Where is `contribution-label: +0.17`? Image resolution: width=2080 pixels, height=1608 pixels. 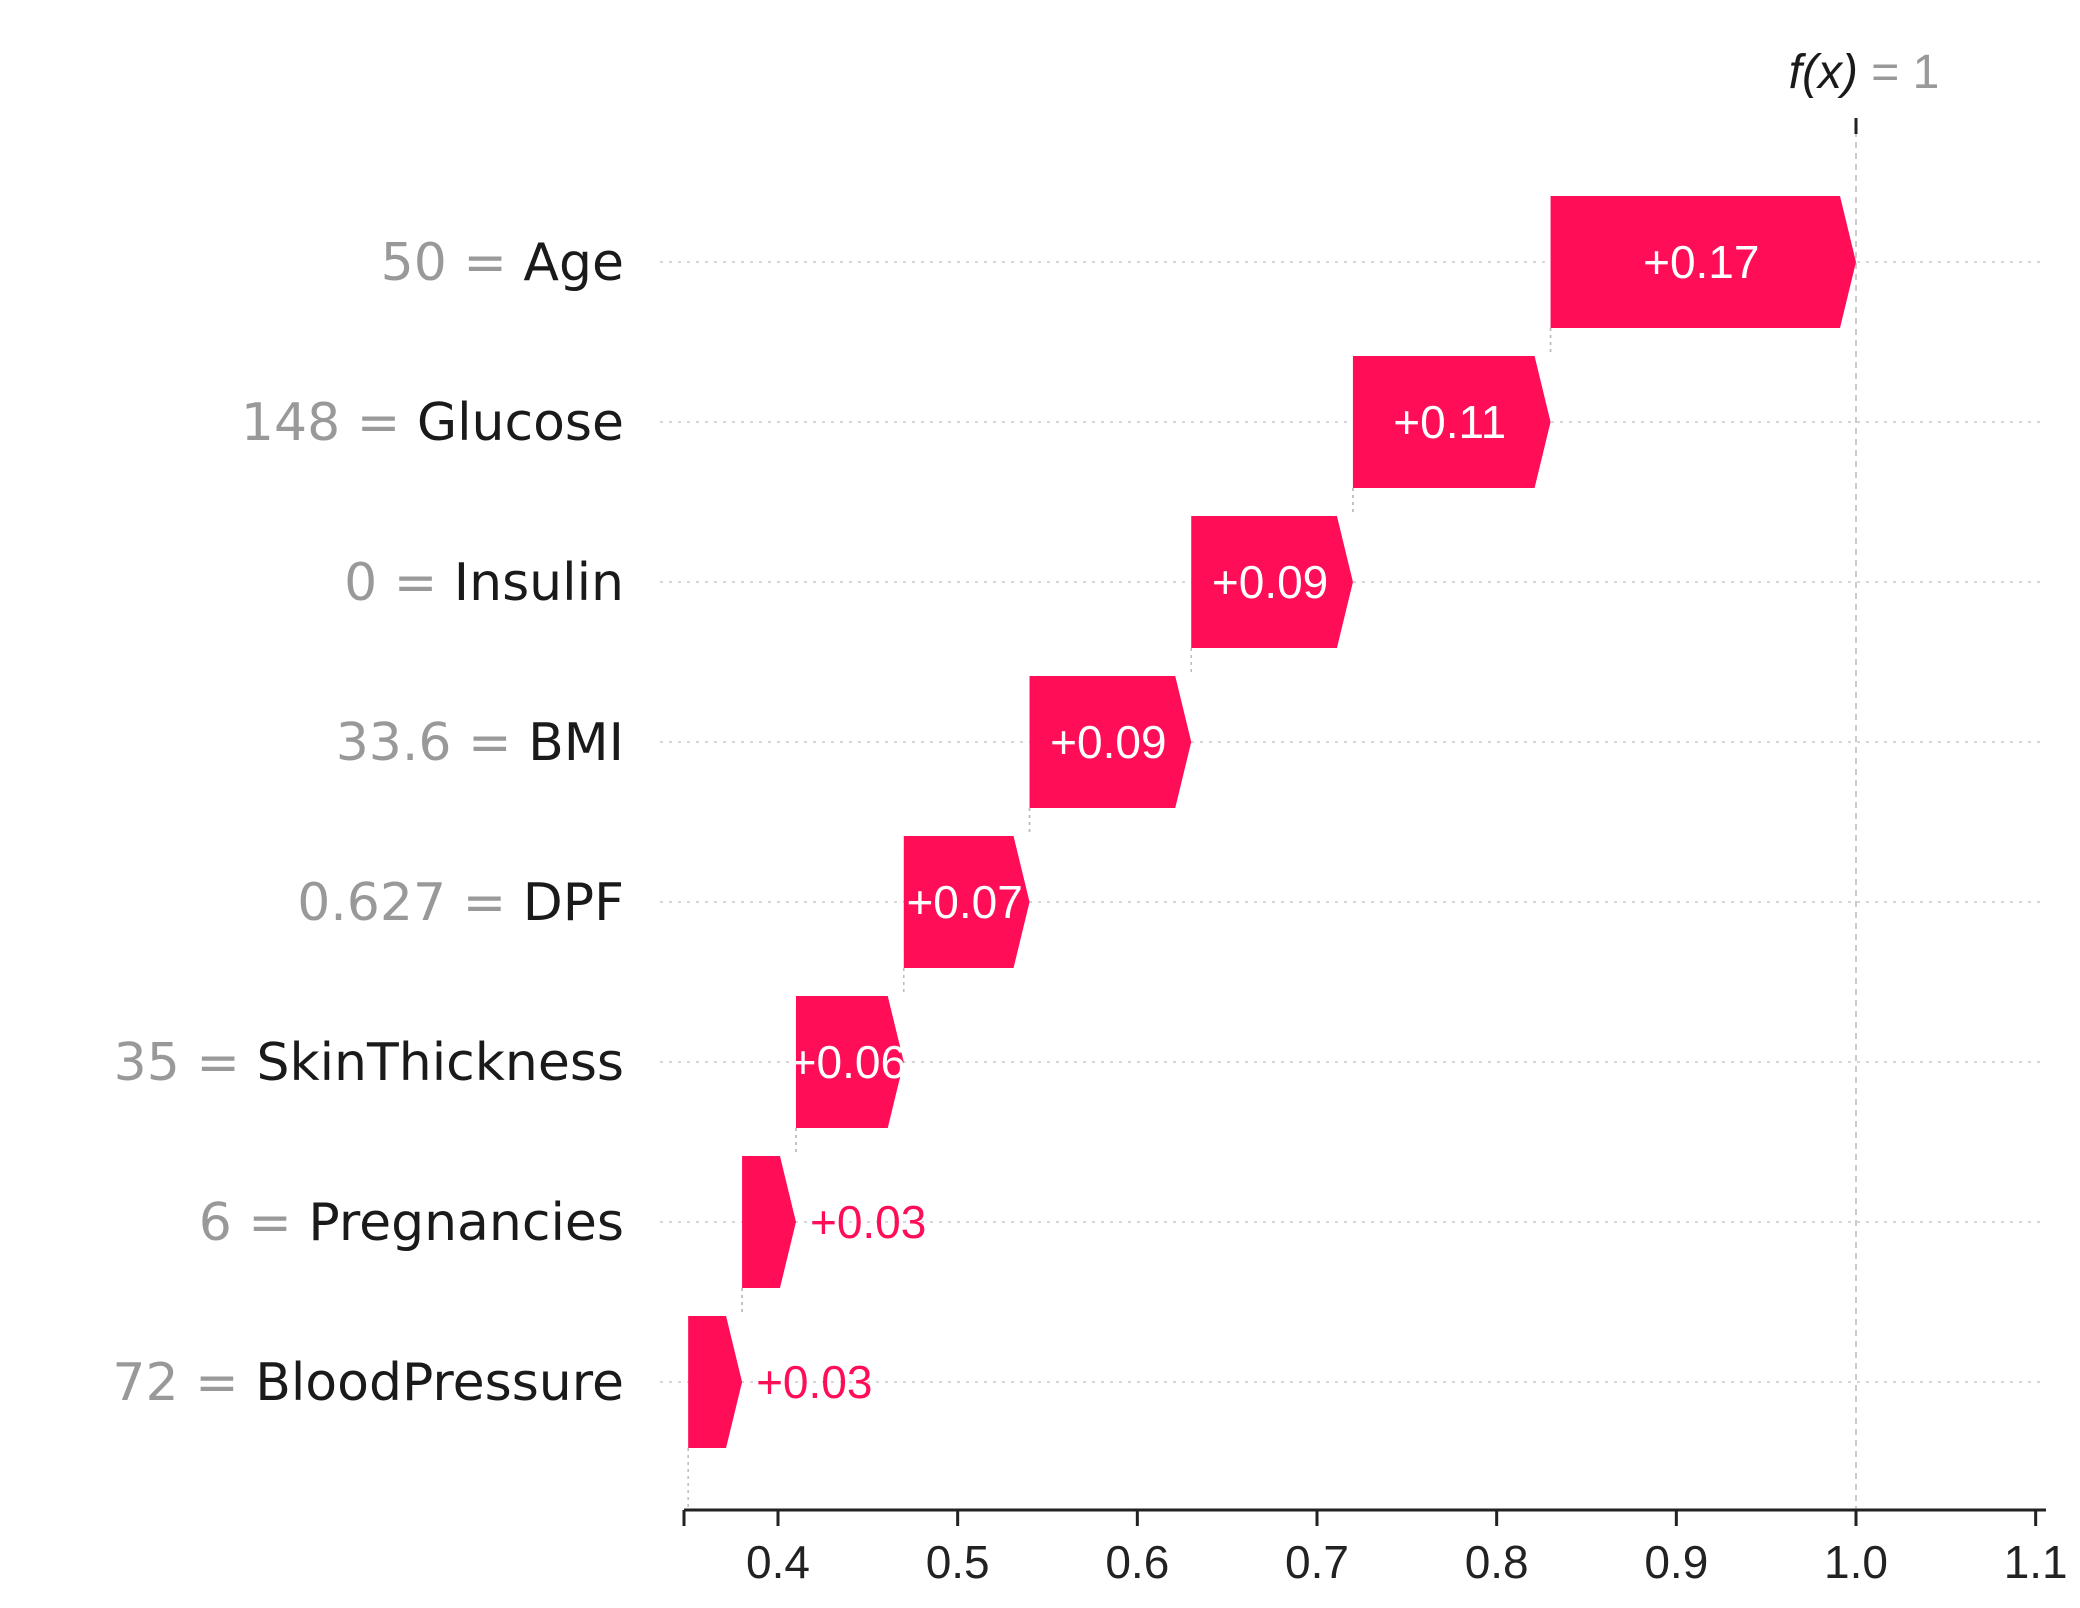 contribution-label: +0.17 is located at coordinates (1701, 262).